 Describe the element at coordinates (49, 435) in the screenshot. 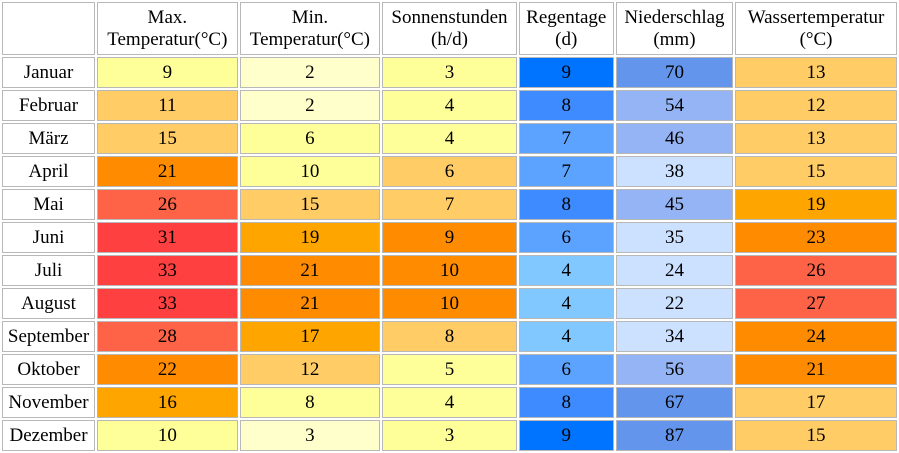

I see `month-name: Dezember` at that location.